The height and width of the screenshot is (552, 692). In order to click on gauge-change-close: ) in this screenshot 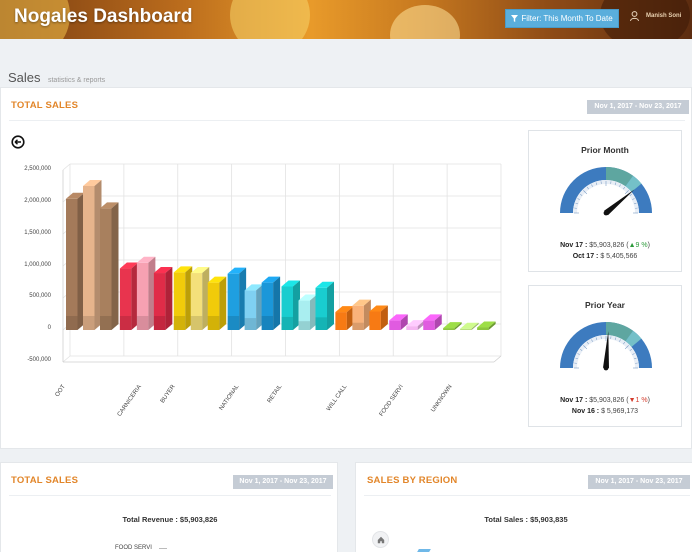, I will do `click(648, 245)`.